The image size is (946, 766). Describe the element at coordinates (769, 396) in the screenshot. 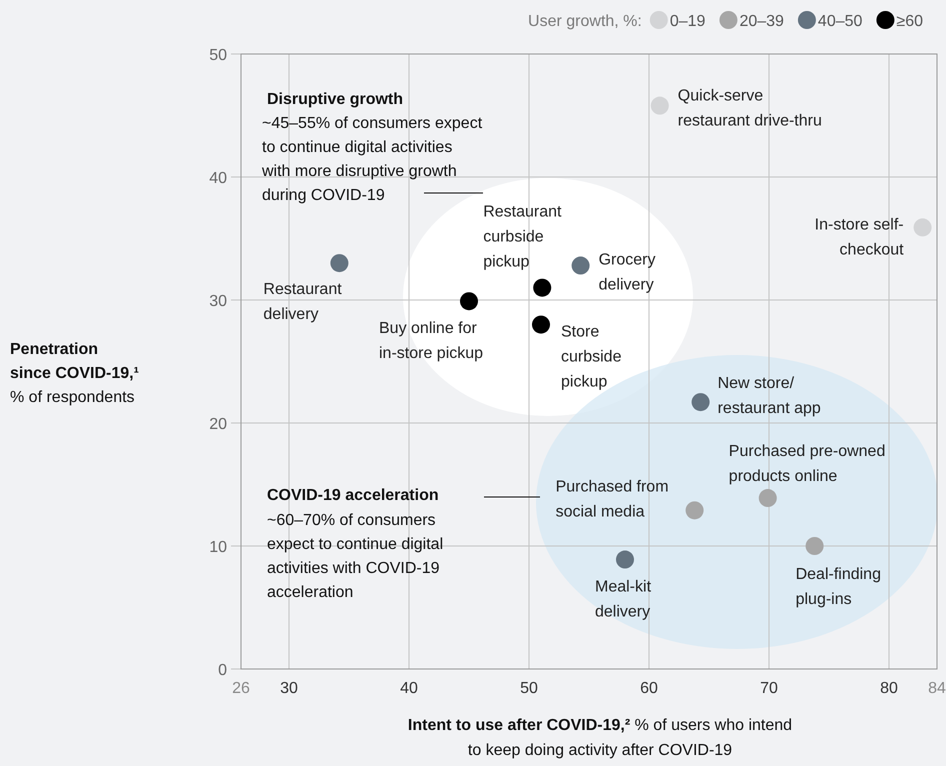

I see `annotation: New store/ restaurant app` at that location.